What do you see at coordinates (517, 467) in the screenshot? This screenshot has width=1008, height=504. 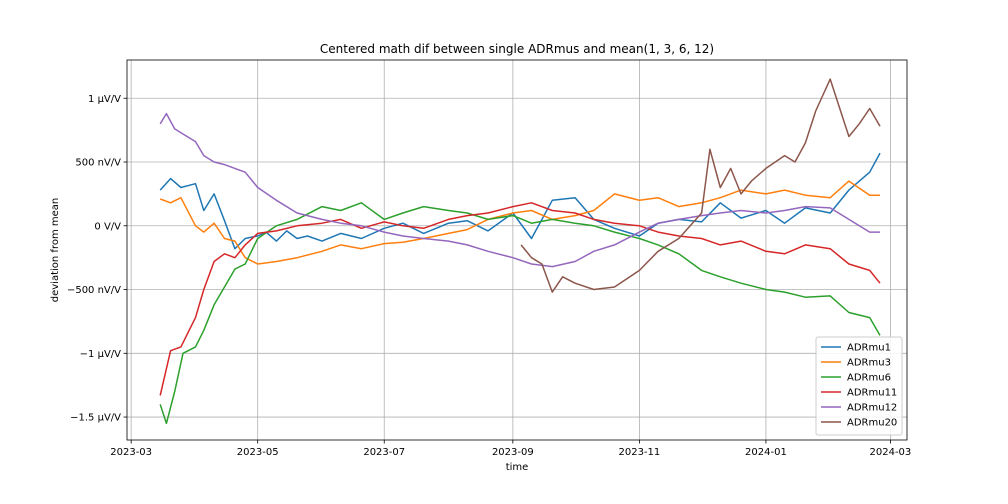 I see `x-axis-label: time` at bounding box center [517, 467].